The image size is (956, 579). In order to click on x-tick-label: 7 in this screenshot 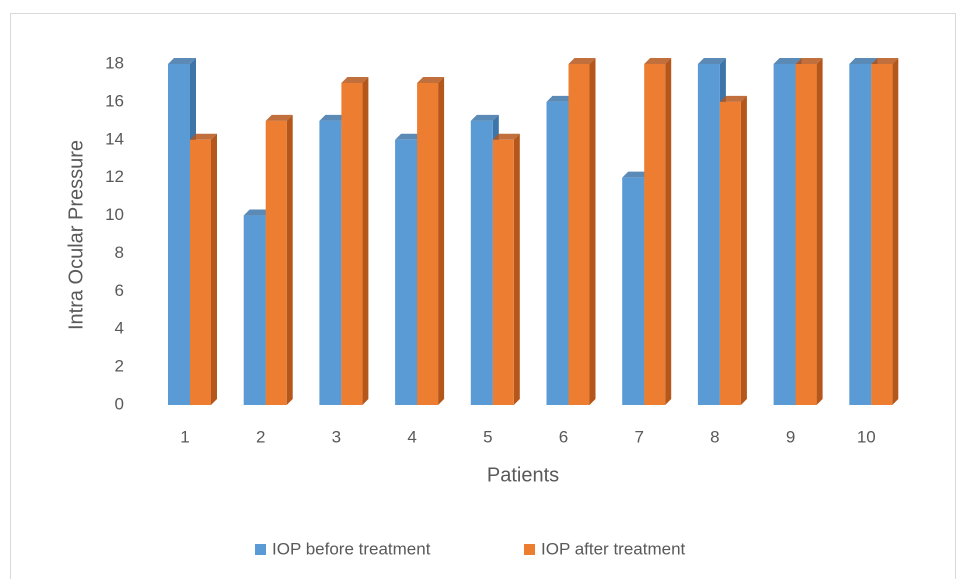, I will do `click(638, 436)`.